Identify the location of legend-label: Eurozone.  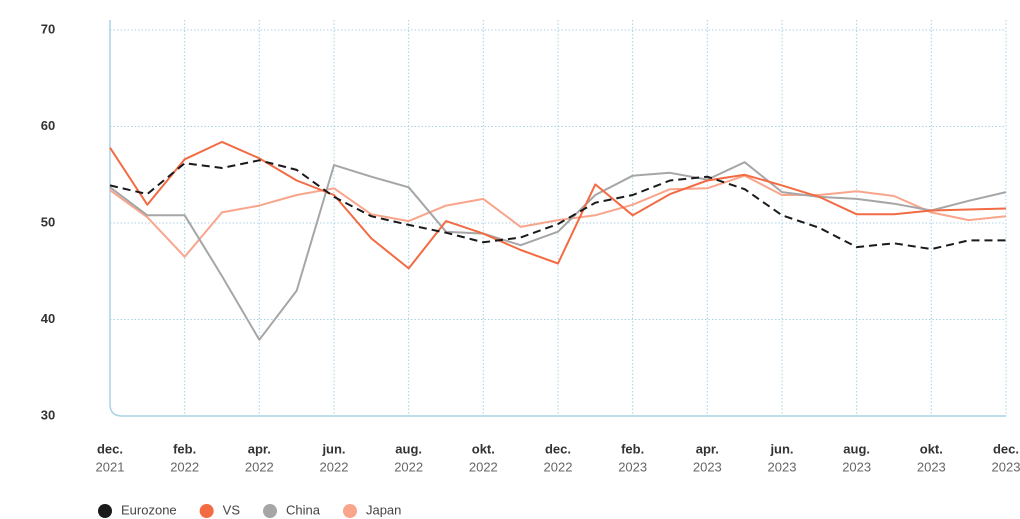
(149, 509).